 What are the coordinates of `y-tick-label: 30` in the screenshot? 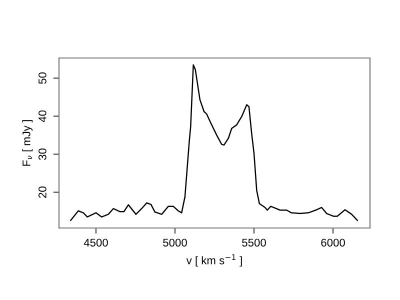 It's located at (42, 154).